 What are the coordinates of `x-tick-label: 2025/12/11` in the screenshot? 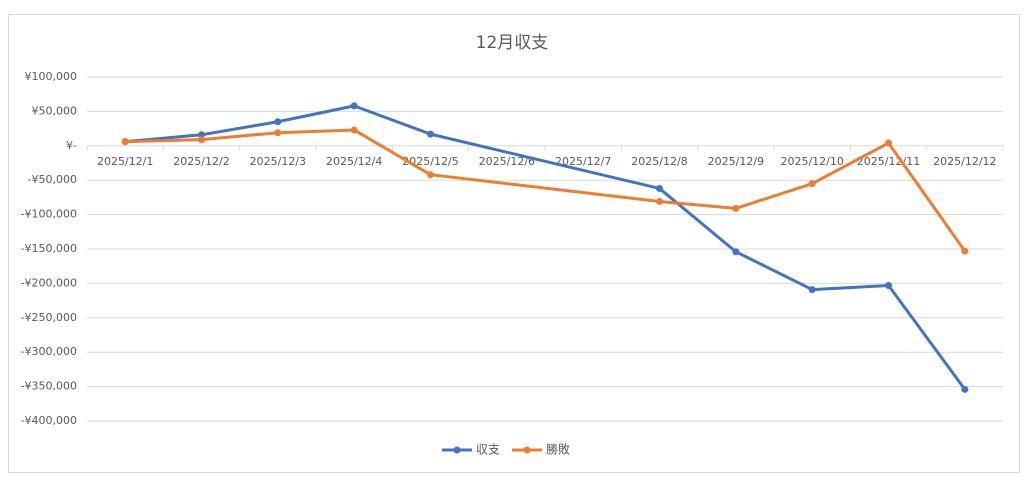 It's located at (888, 161).